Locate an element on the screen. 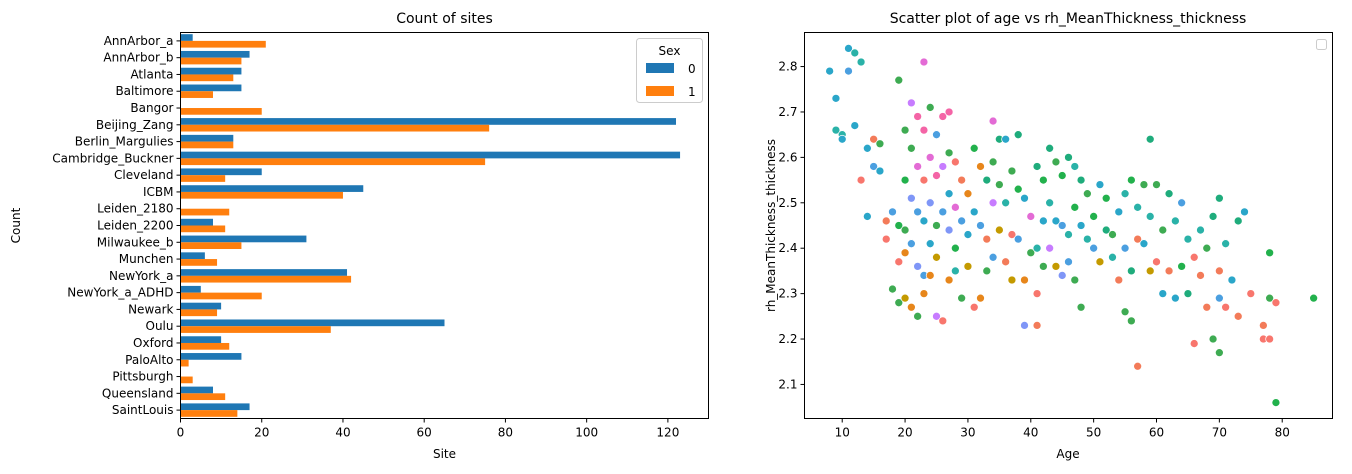  bar-category-tick-label: PaloAlto is located at coordinates (149, 360).